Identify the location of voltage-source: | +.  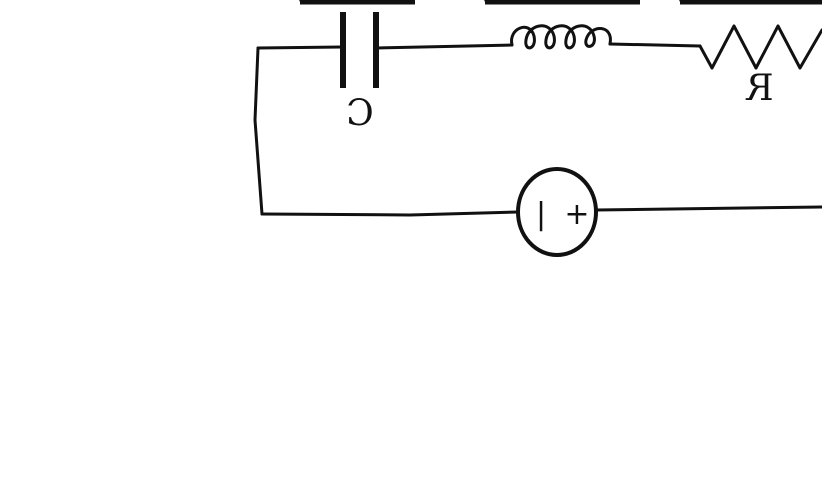
(557, 212).